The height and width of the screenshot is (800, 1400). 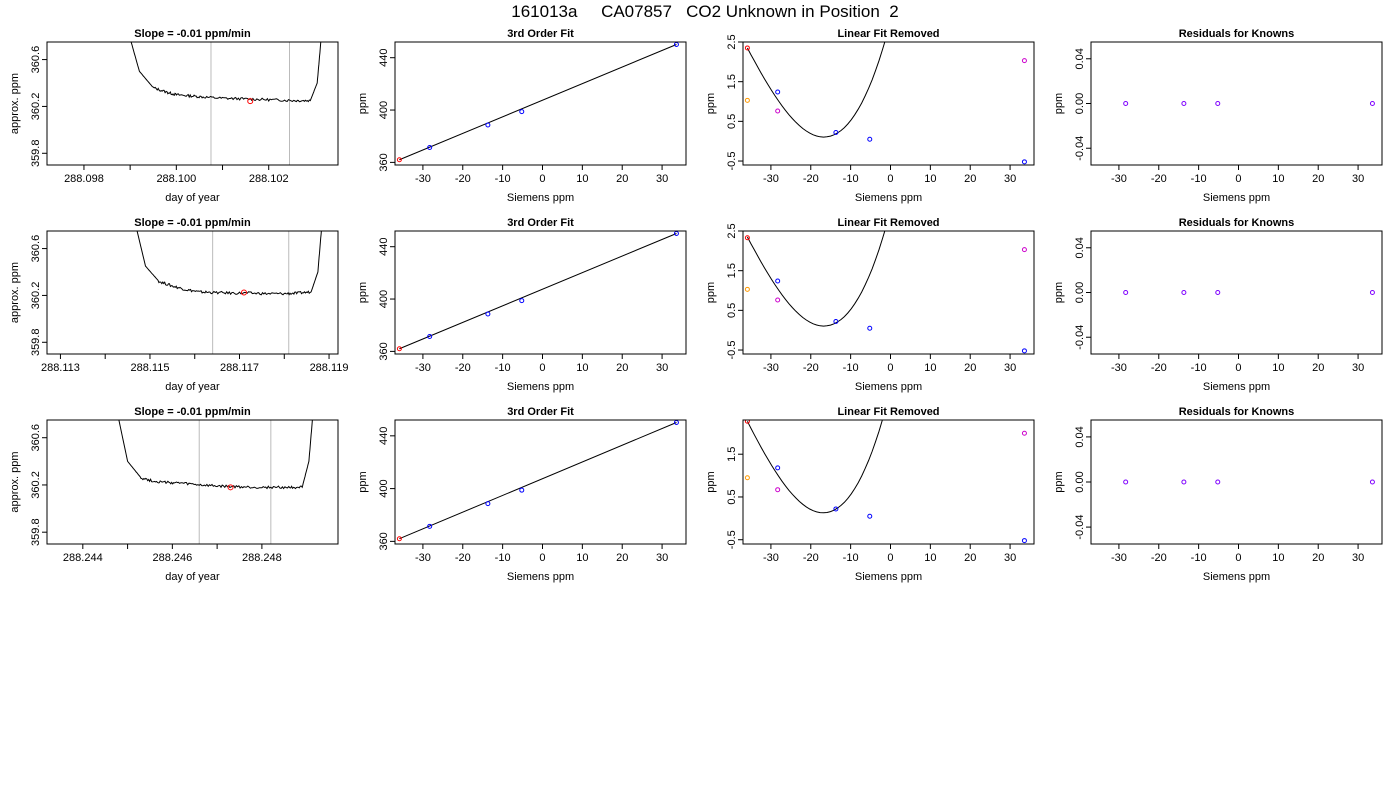 What do you see at coordinates (732, 454) in the screenshot?
I see `y-tick-label: 1.5` at bounding box center [732, 454].